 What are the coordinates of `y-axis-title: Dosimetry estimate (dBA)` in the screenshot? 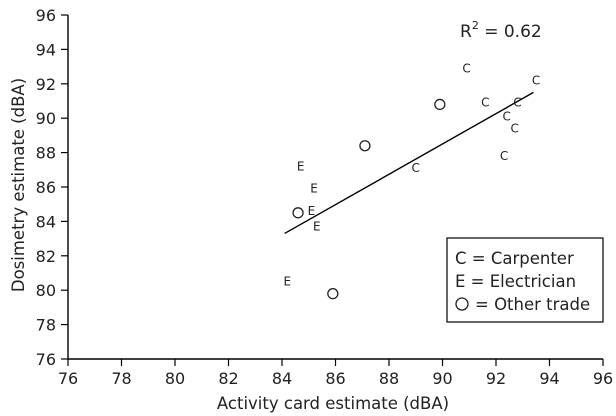 It's located at (18, 185).